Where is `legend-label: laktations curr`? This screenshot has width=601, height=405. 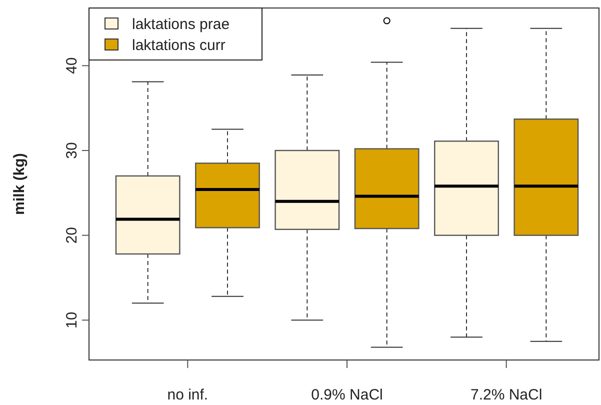
legend-label: laktations curr is located at coordinates (179, 45).